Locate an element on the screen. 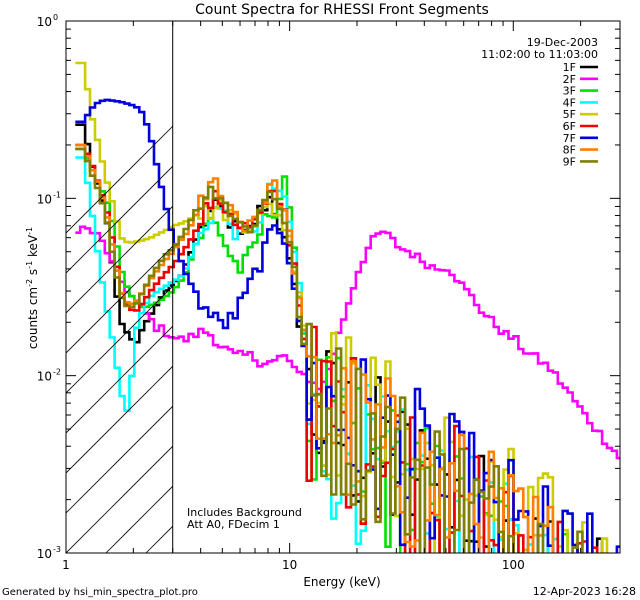 The height and width of the screenshot is (600, 640). x-tick-label: 100 is located at coordinates (513, 565).